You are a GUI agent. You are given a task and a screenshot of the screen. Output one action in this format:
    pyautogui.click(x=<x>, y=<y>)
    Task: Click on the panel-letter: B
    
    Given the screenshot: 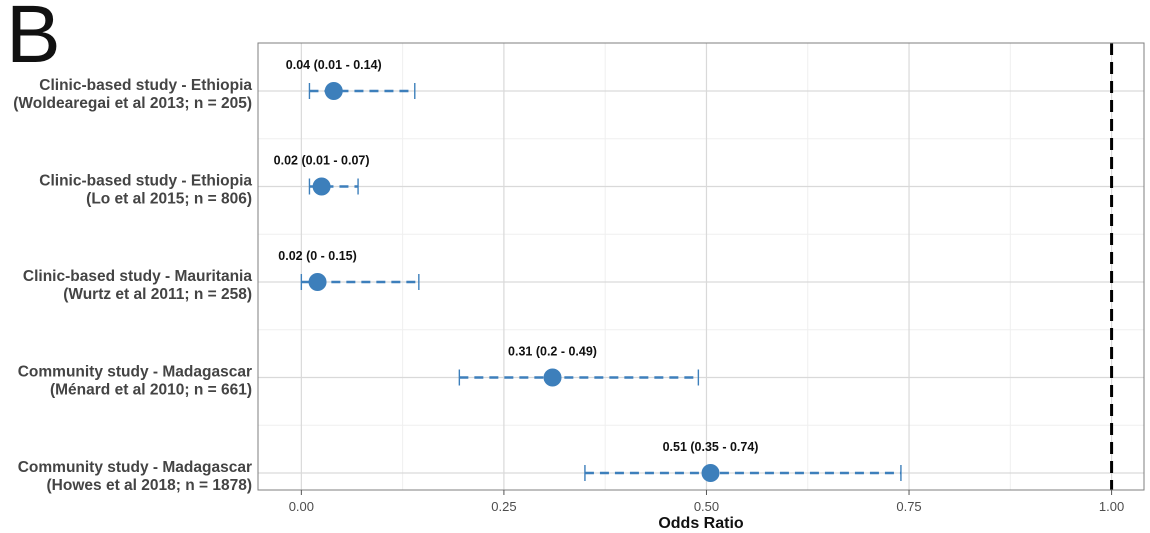 What is the action you would take?
    pyautogui.click(x=33, y=40)
    